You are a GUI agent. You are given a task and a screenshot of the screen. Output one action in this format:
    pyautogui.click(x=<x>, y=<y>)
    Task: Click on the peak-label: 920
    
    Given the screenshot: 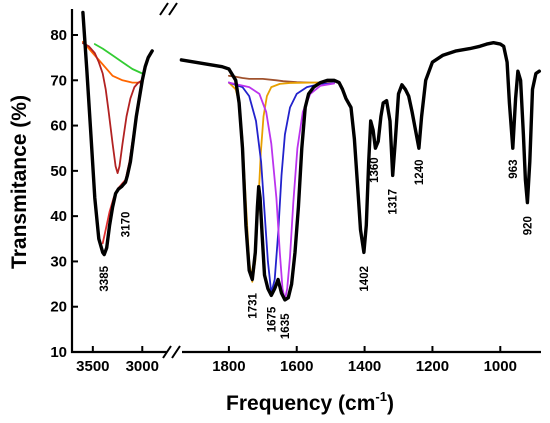 What is the action you would take?
    pyautogui.click(x=528, y=225)
    